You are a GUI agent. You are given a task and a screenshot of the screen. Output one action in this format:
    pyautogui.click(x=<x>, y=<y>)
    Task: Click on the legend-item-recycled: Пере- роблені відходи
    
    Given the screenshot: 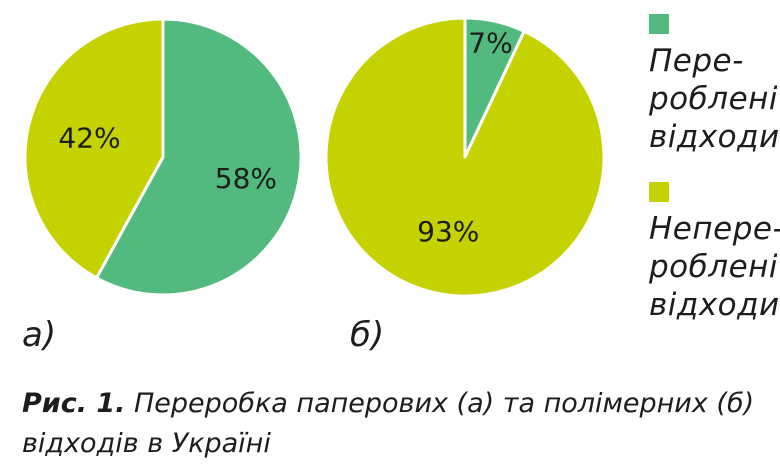 What is the action you would take?
    pyautogui.click(x=714, y=85)
    